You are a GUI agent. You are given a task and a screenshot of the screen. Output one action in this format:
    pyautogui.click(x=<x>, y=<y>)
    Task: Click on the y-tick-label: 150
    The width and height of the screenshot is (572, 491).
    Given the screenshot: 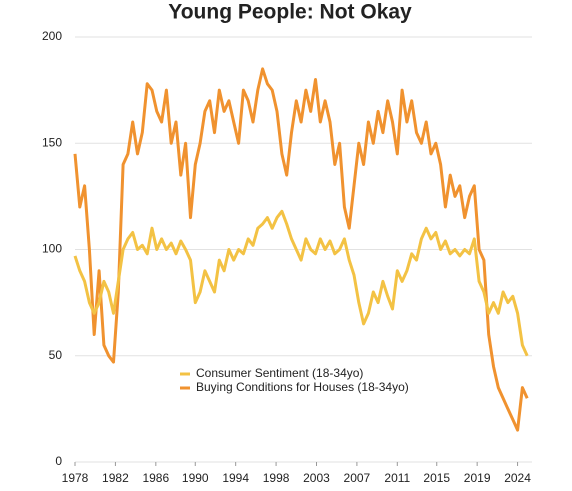 What is the action you would take?
    pyautogui.click(x=52, y=142)
    